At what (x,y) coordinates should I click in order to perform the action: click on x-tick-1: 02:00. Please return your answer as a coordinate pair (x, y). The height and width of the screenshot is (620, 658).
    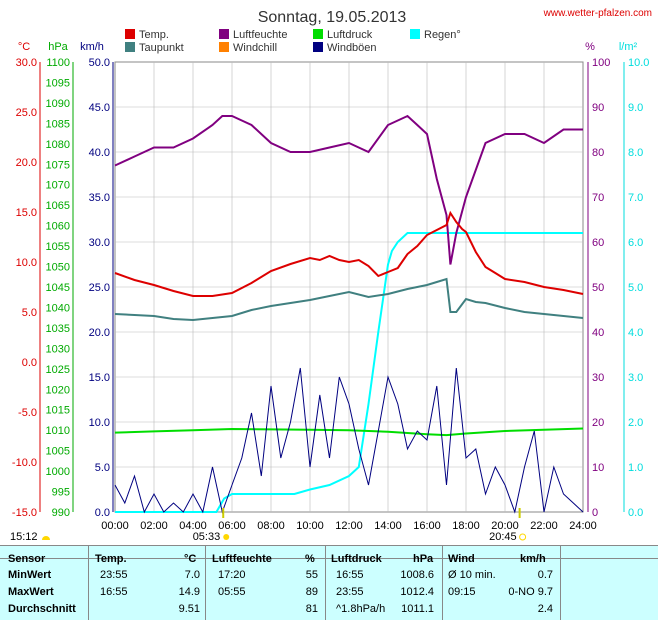
    Looking at the image, I should click on (154, 526).